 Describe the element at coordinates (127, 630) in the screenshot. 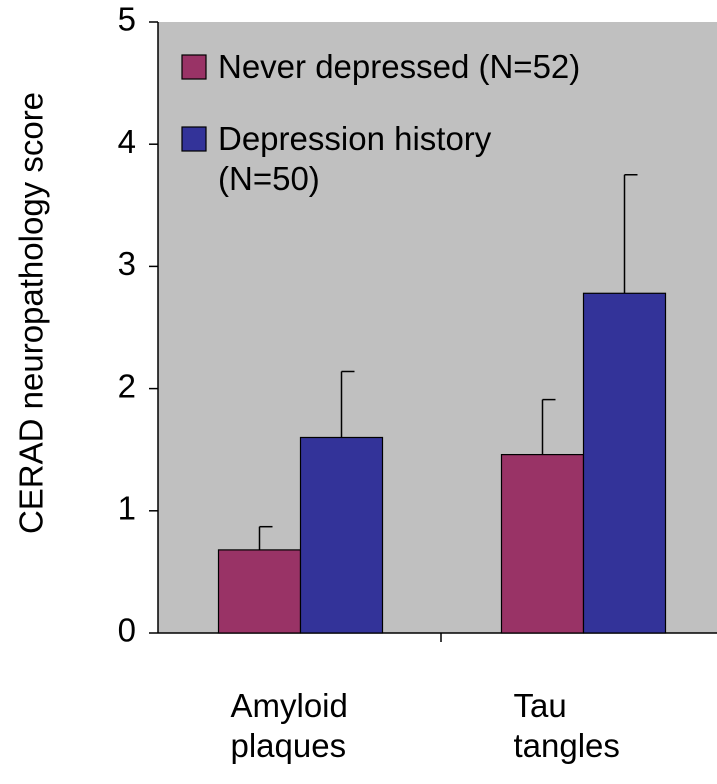

I see `y-tick-label: 0` at that location.